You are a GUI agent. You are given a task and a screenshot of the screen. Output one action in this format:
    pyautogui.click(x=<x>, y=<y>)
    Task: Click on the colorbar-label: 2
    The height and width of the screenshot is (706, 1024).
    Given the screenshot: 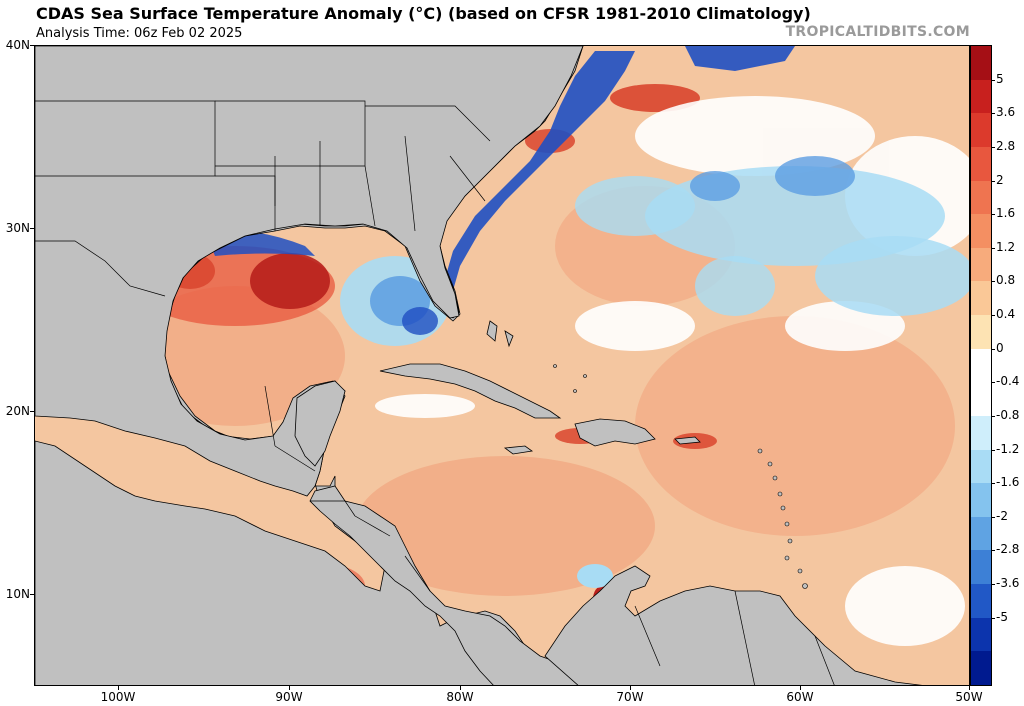 What is the action you would take?
    pyautogui.click(x=1000, y=179)
    